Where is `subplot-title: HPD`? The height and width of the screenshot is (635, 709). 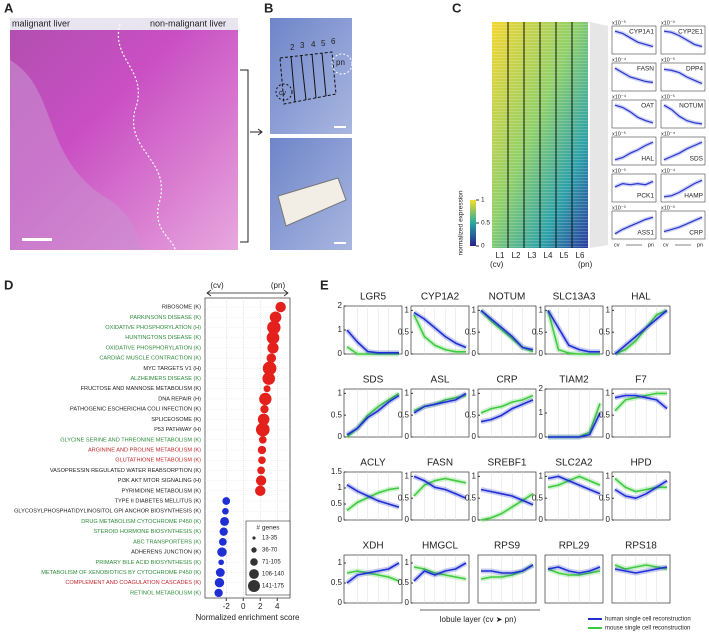
subplot-title: HPD is located at coordinates (640, 463).